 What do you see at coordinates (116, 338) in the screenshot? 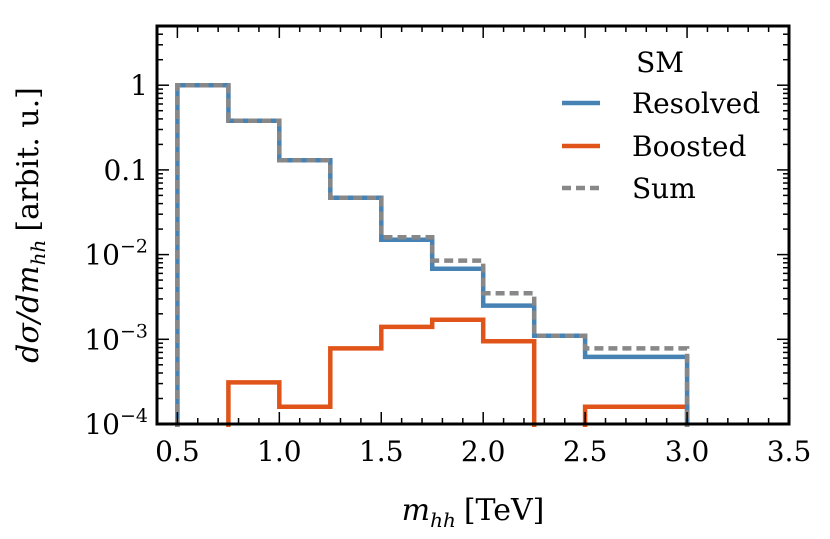
I see `y-tick-label: 10⁻³` at bounding box center [116, 338].